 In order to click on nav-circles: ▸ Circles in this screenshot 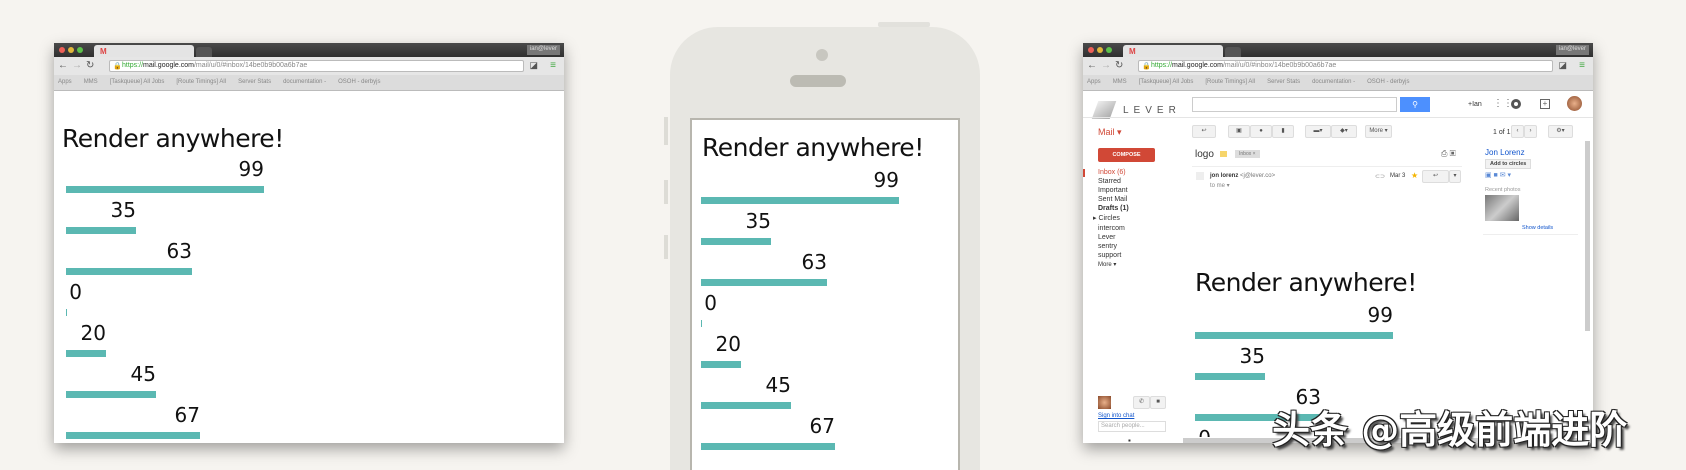, I will do `click(1106, 218)`.